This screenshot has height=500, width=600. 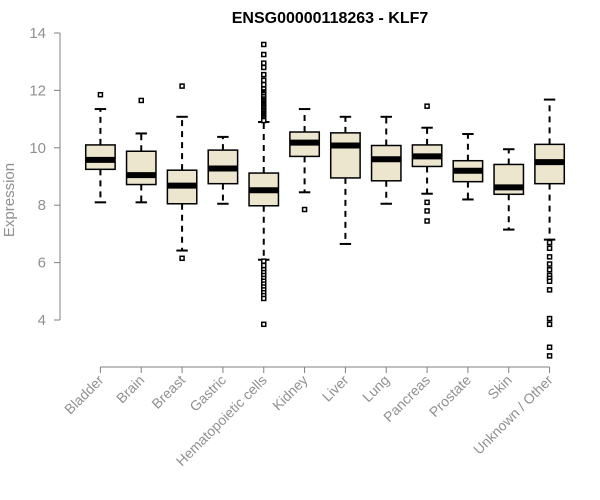 What do you see at coordinates (264, 184) in the screenshot?
I see `box-hematopoietic-cells` at bounding box center [264, 184].